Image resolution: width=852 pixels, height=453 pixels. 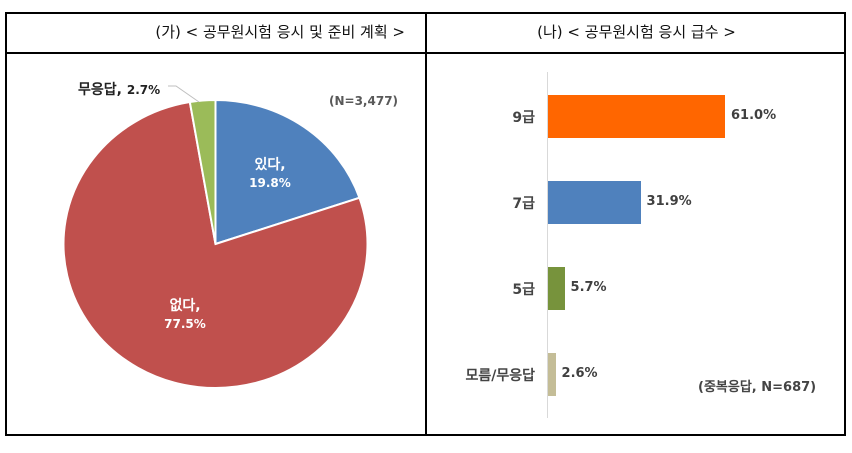 I want to click on pie-label-yes: 있다, 19.8%, so click(x=270, y=173).